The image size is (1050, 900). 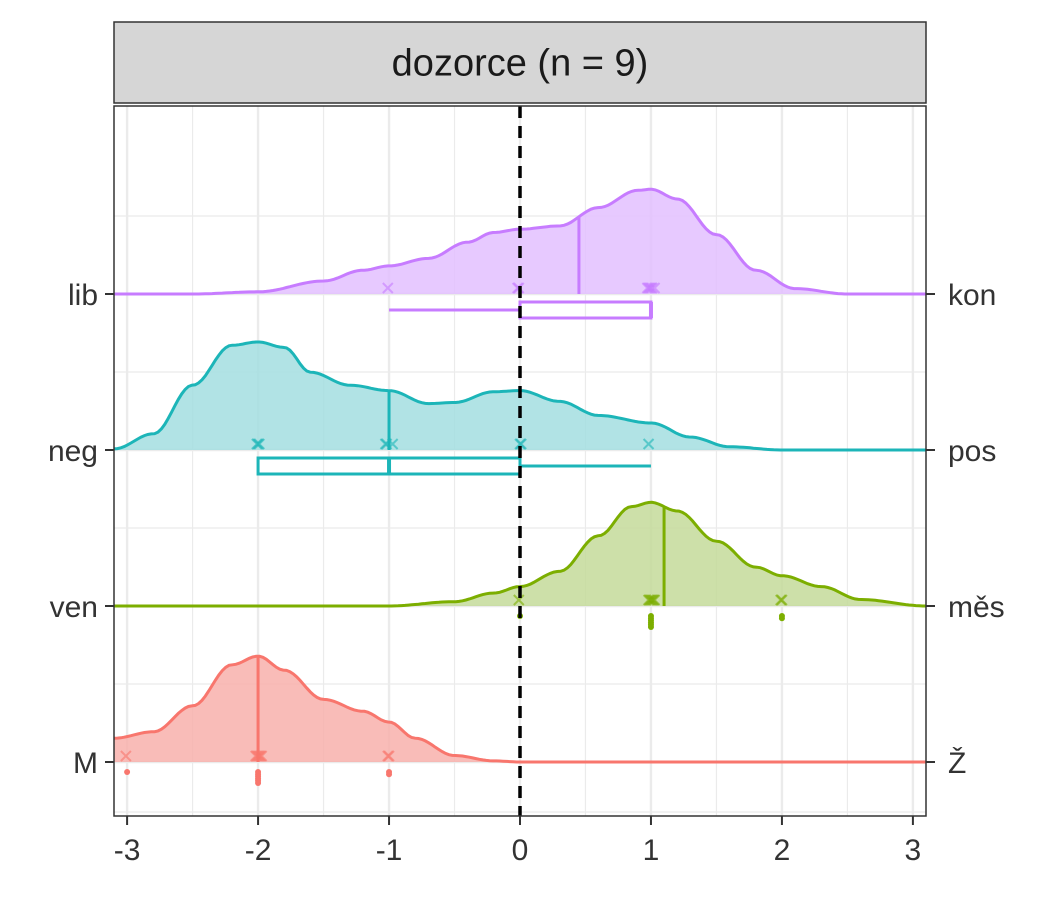 What do you see at coordinates (73, 451) in the screenshot?
I see `y-tick-label-left: neg` at bounding box center [73, 451].